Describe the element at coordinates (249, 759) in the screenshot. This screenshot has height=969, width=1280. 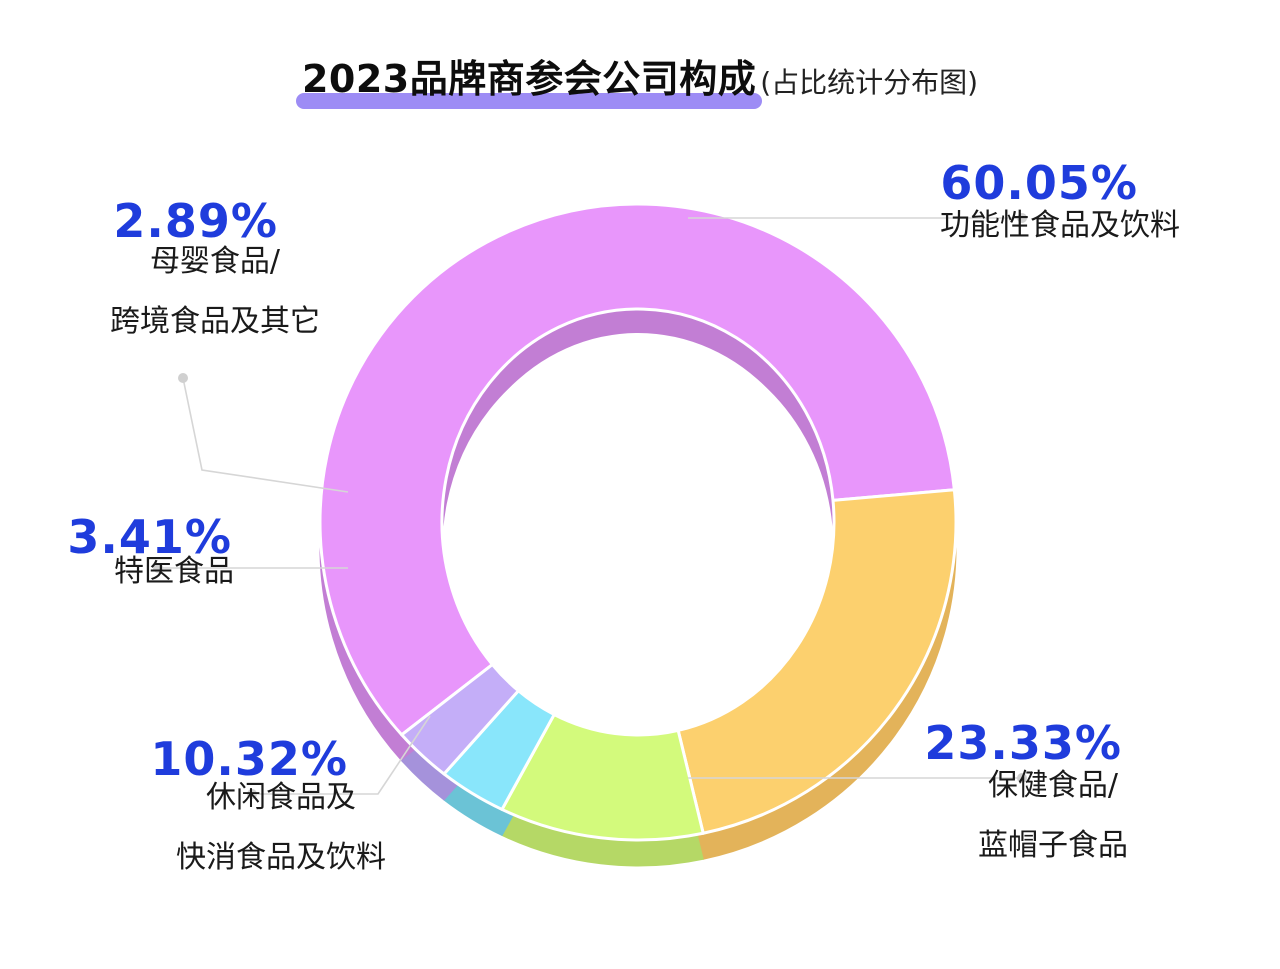
I see `slice-value-label: 10.32%` at that location.